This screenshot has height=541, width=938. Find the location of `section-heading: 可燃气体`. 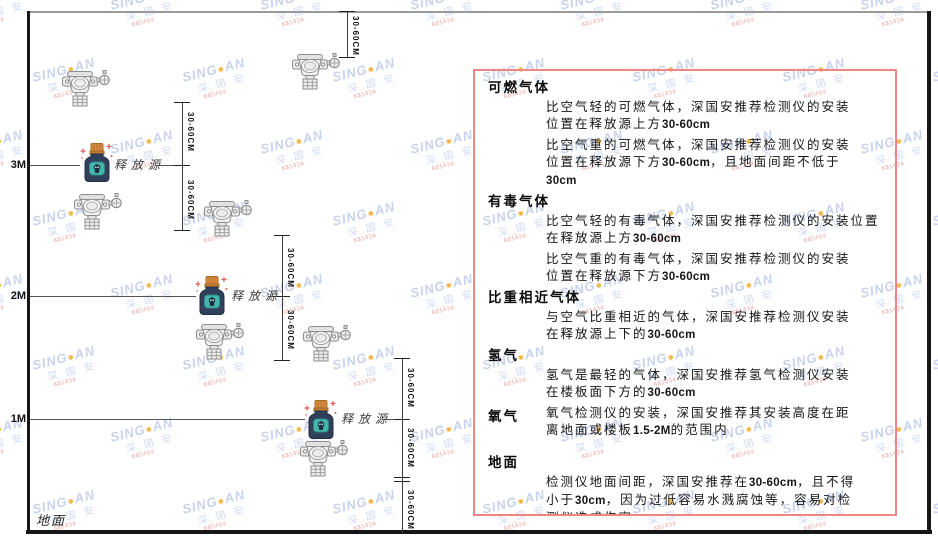

section-heading: 可燃气体 is located at coordinates (519, 87).